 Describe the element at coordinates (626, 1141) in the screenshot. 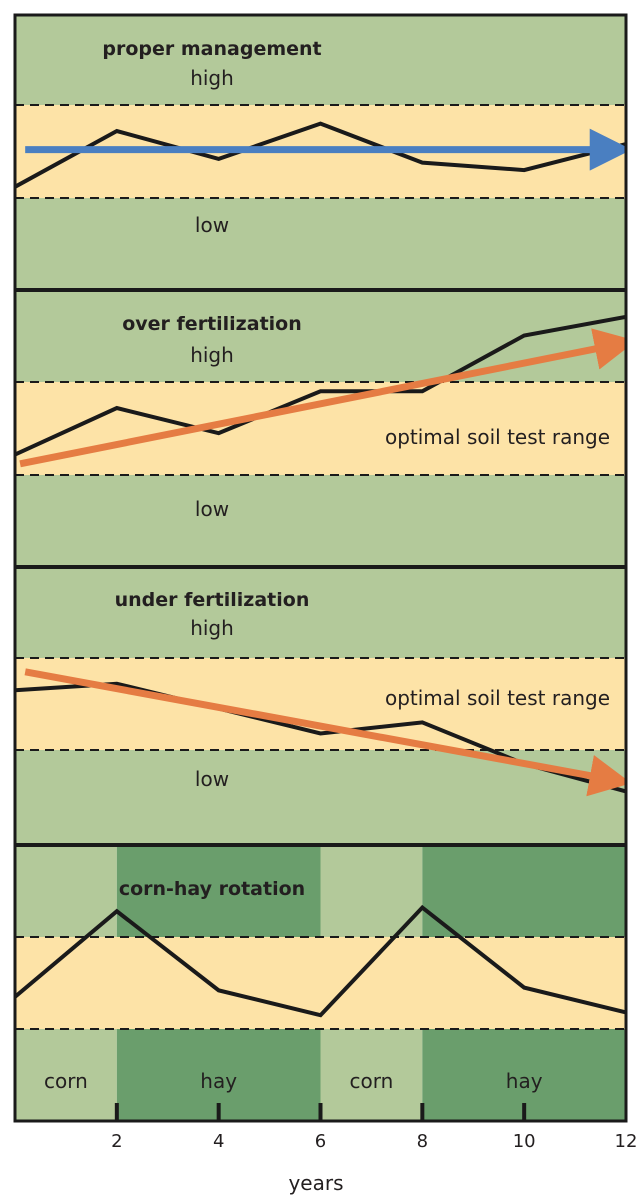

I see `x-tick-label: 12` at that location.